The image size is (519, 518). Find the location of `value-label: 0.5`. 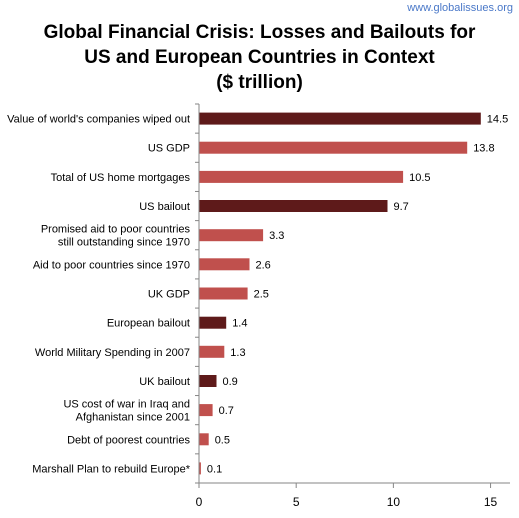

value-label: 0.5 is located at coordinates (222, 440).